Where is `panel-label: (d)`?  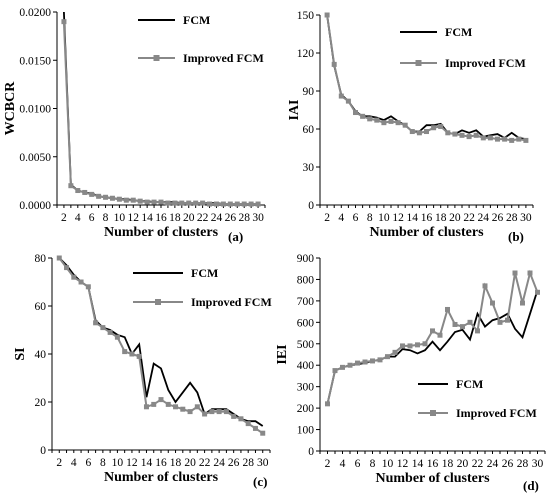 panel-label: (d) is located at coordinates (531, 485).